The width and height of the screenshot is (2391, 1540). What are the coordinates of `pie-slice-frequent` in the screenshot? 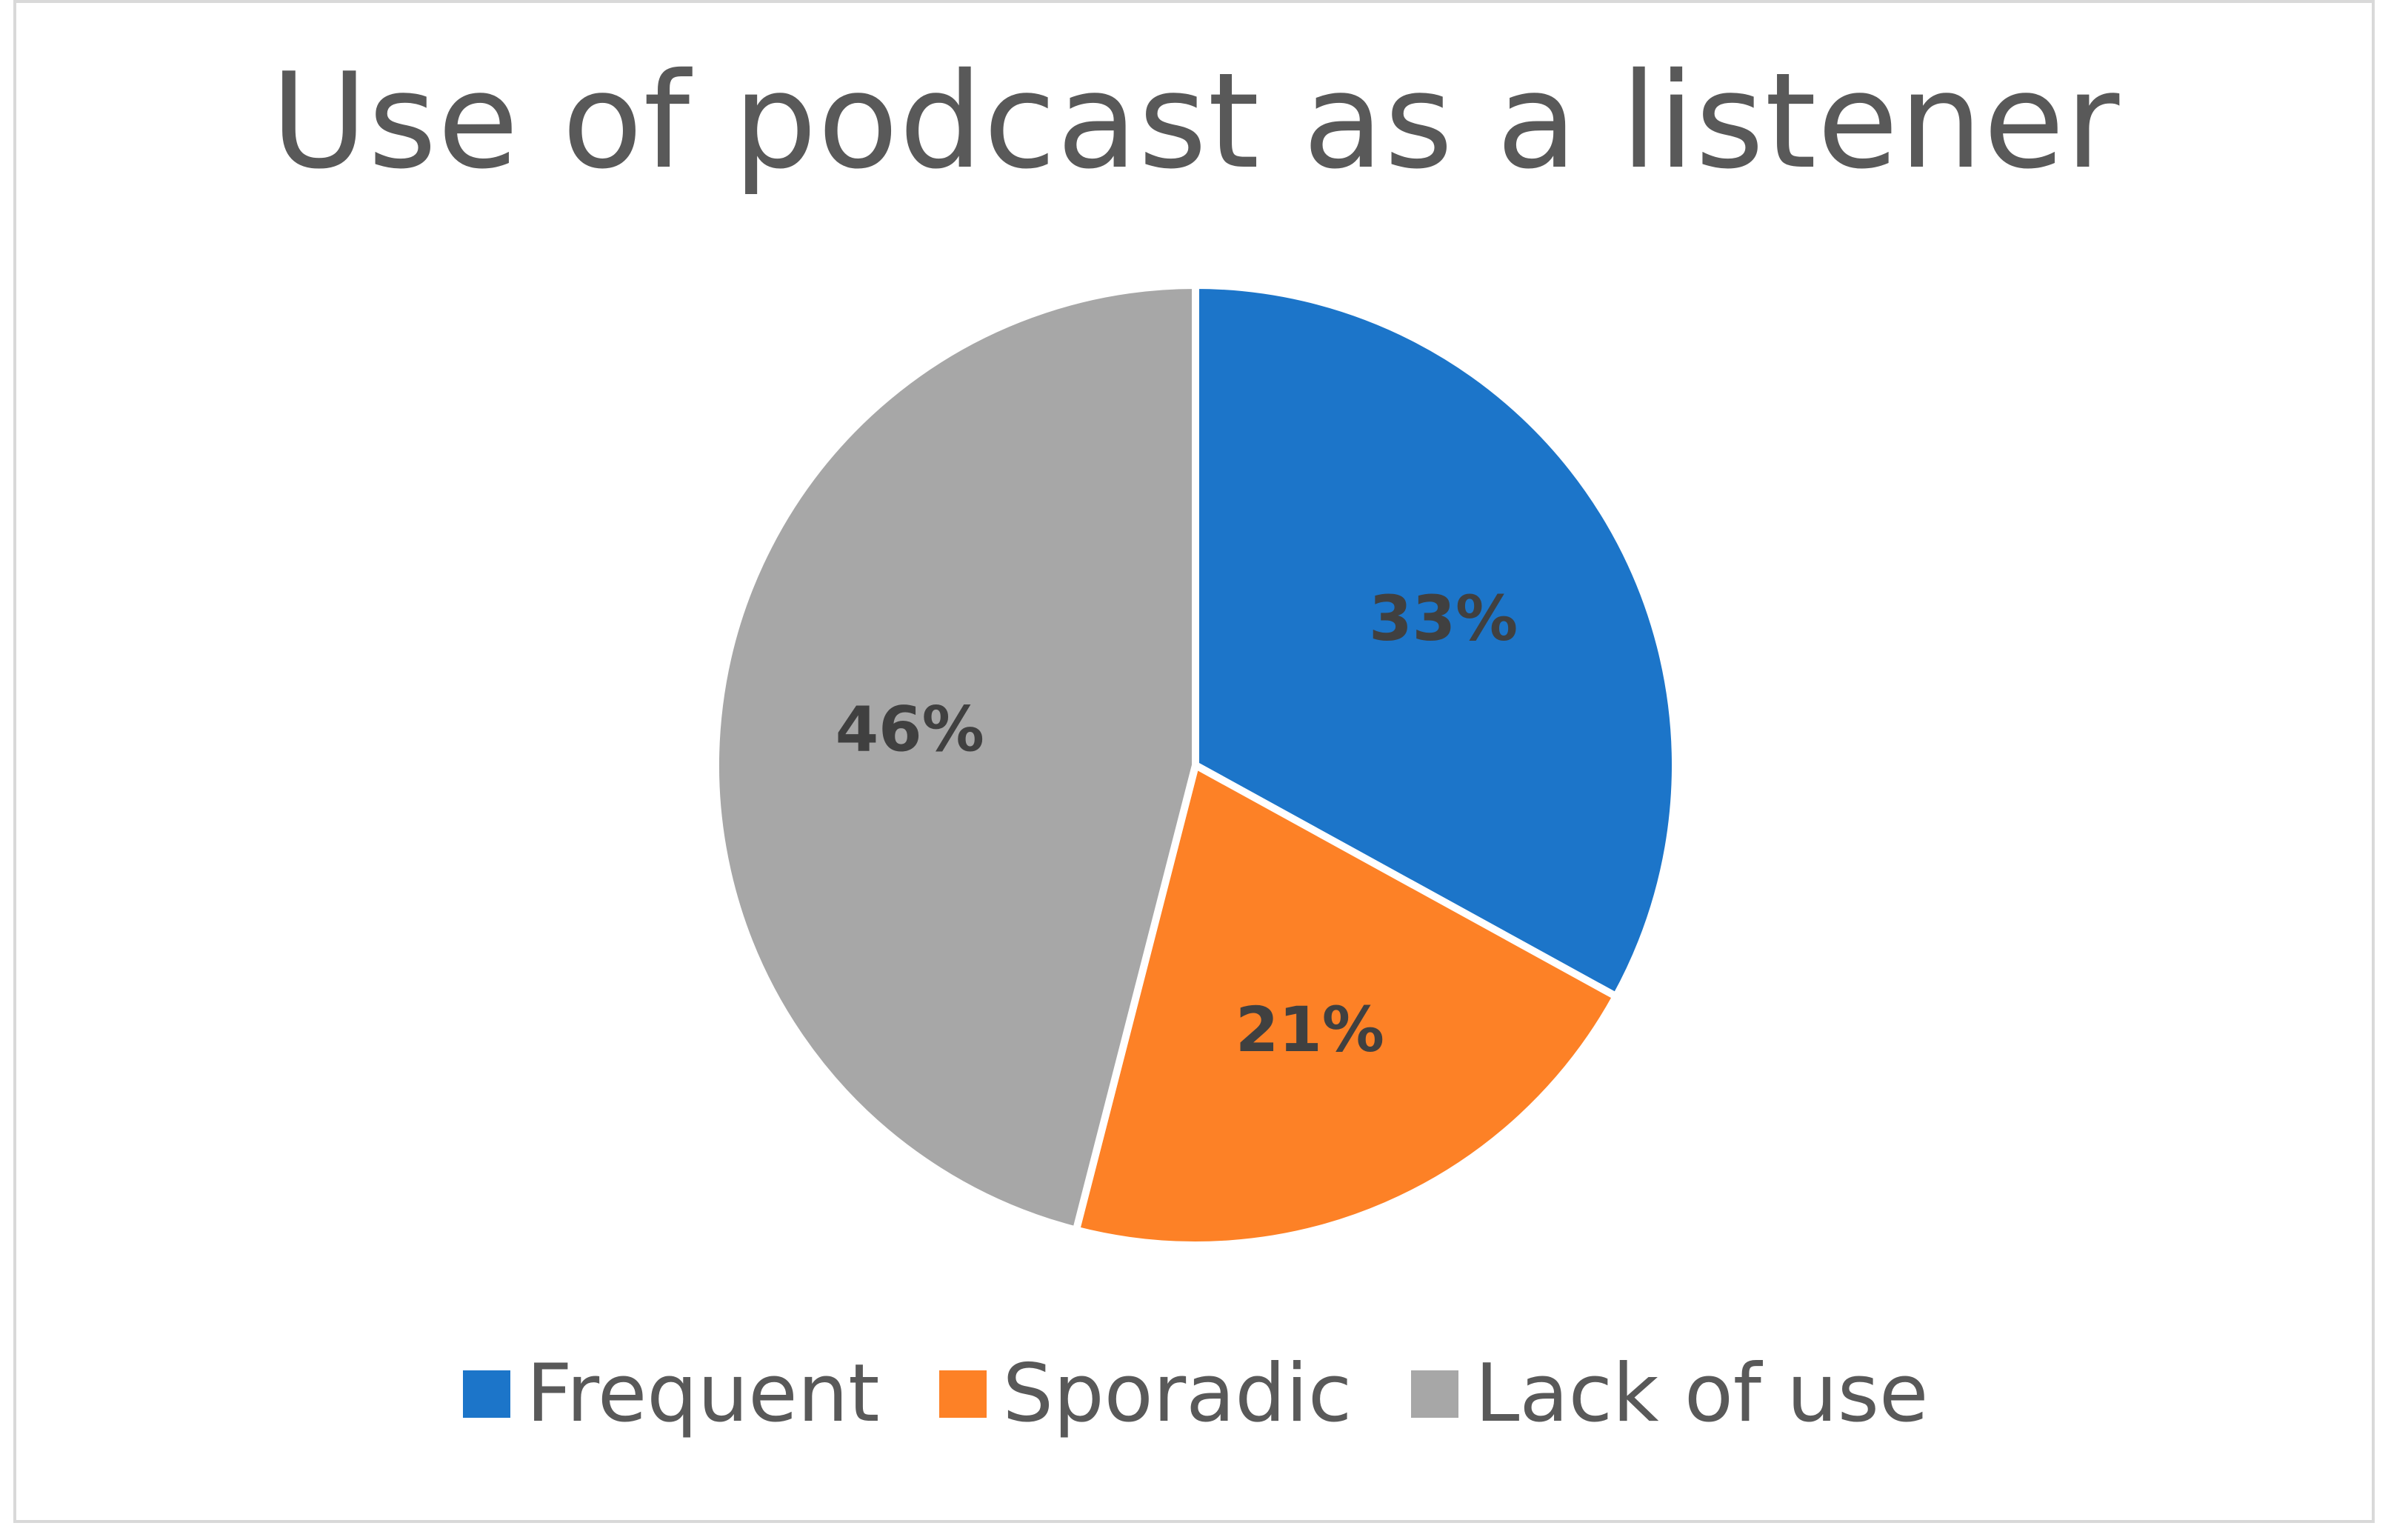 It's located at (1435, 641).